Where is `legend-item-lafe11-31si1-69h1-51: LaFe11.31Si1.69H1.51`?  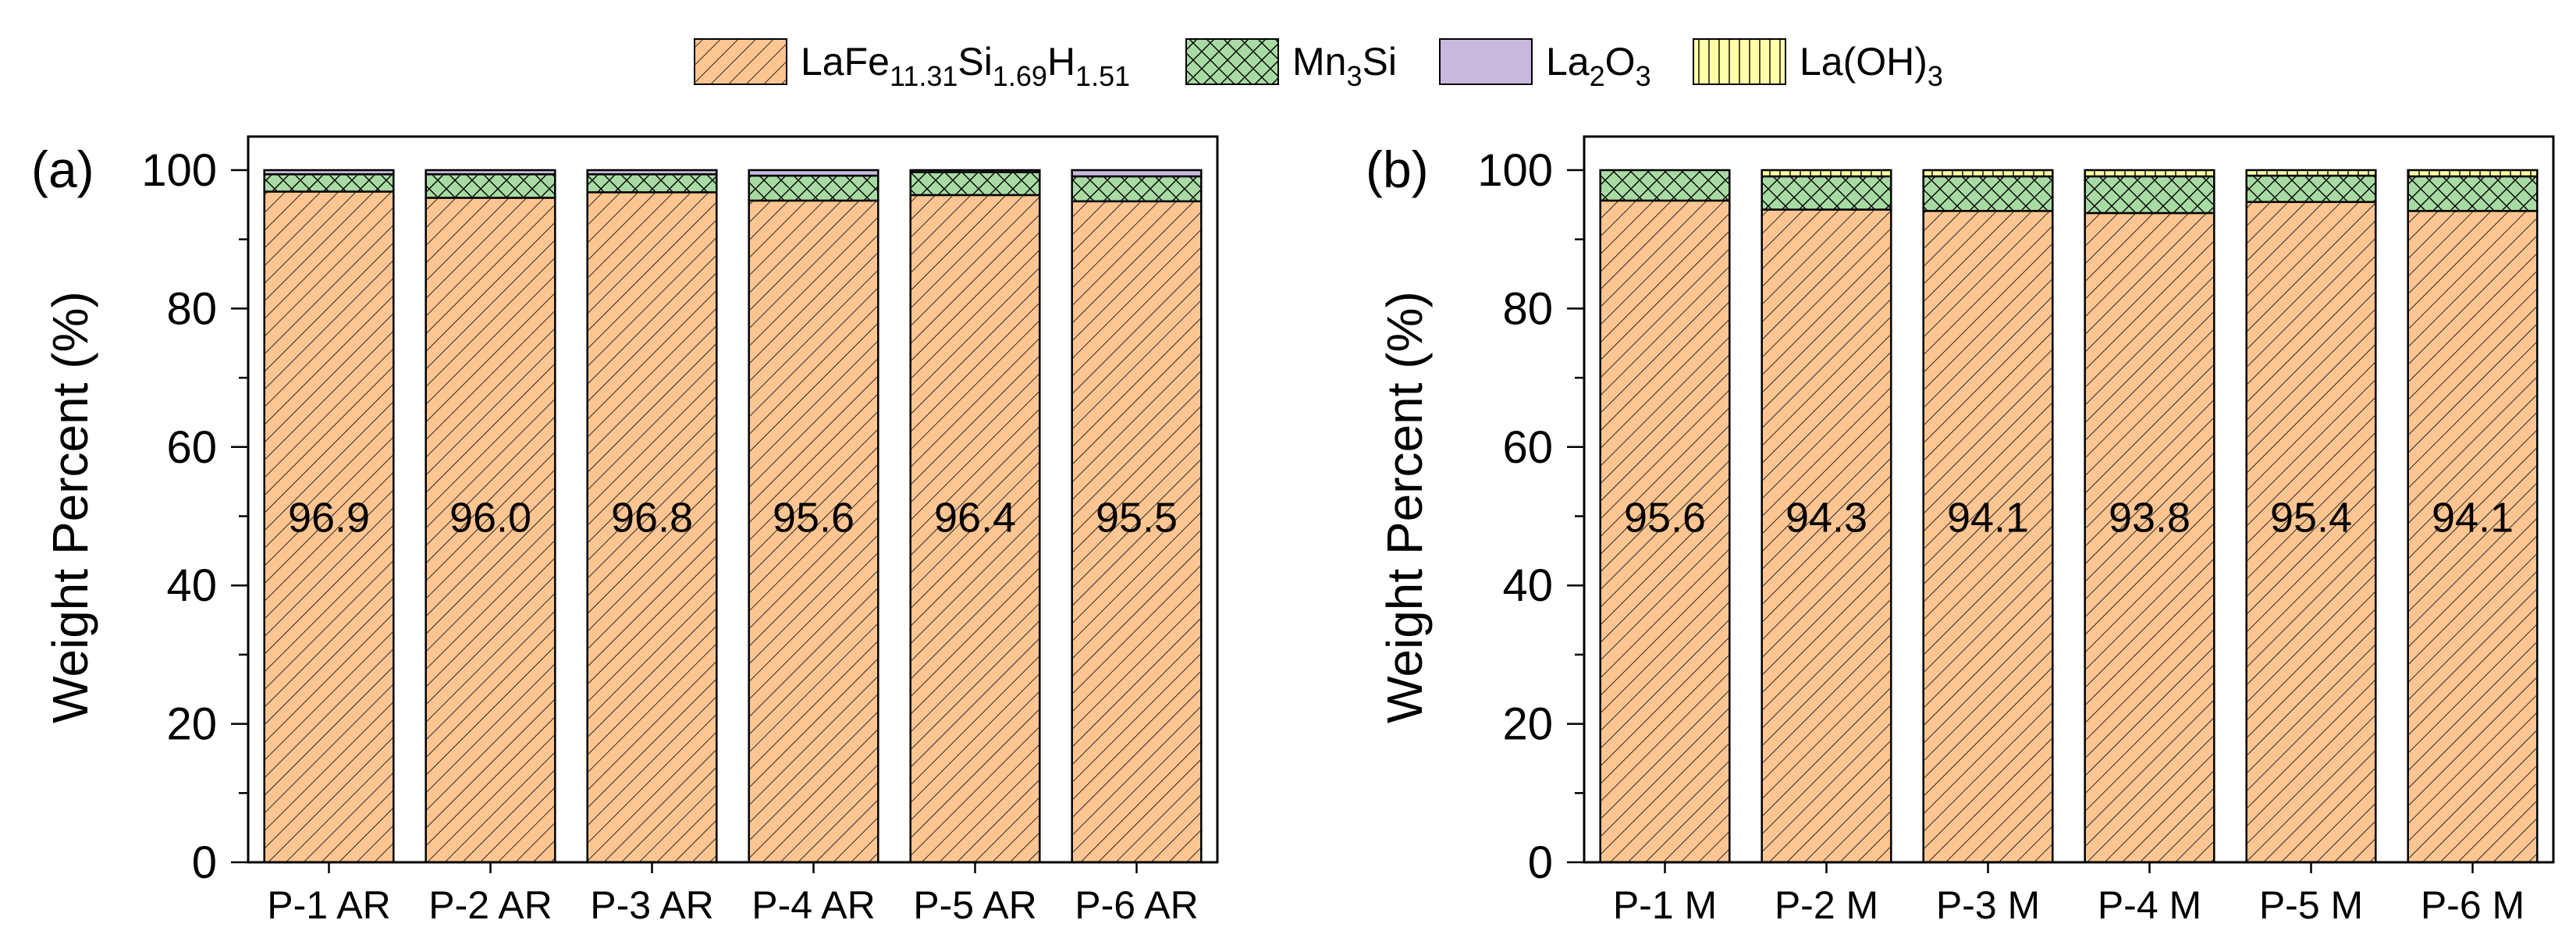
legend-item-lafe11-31si1-69h1-51: LaFe11.31Si1.69H1.51 is located at coordinates (912, 65).